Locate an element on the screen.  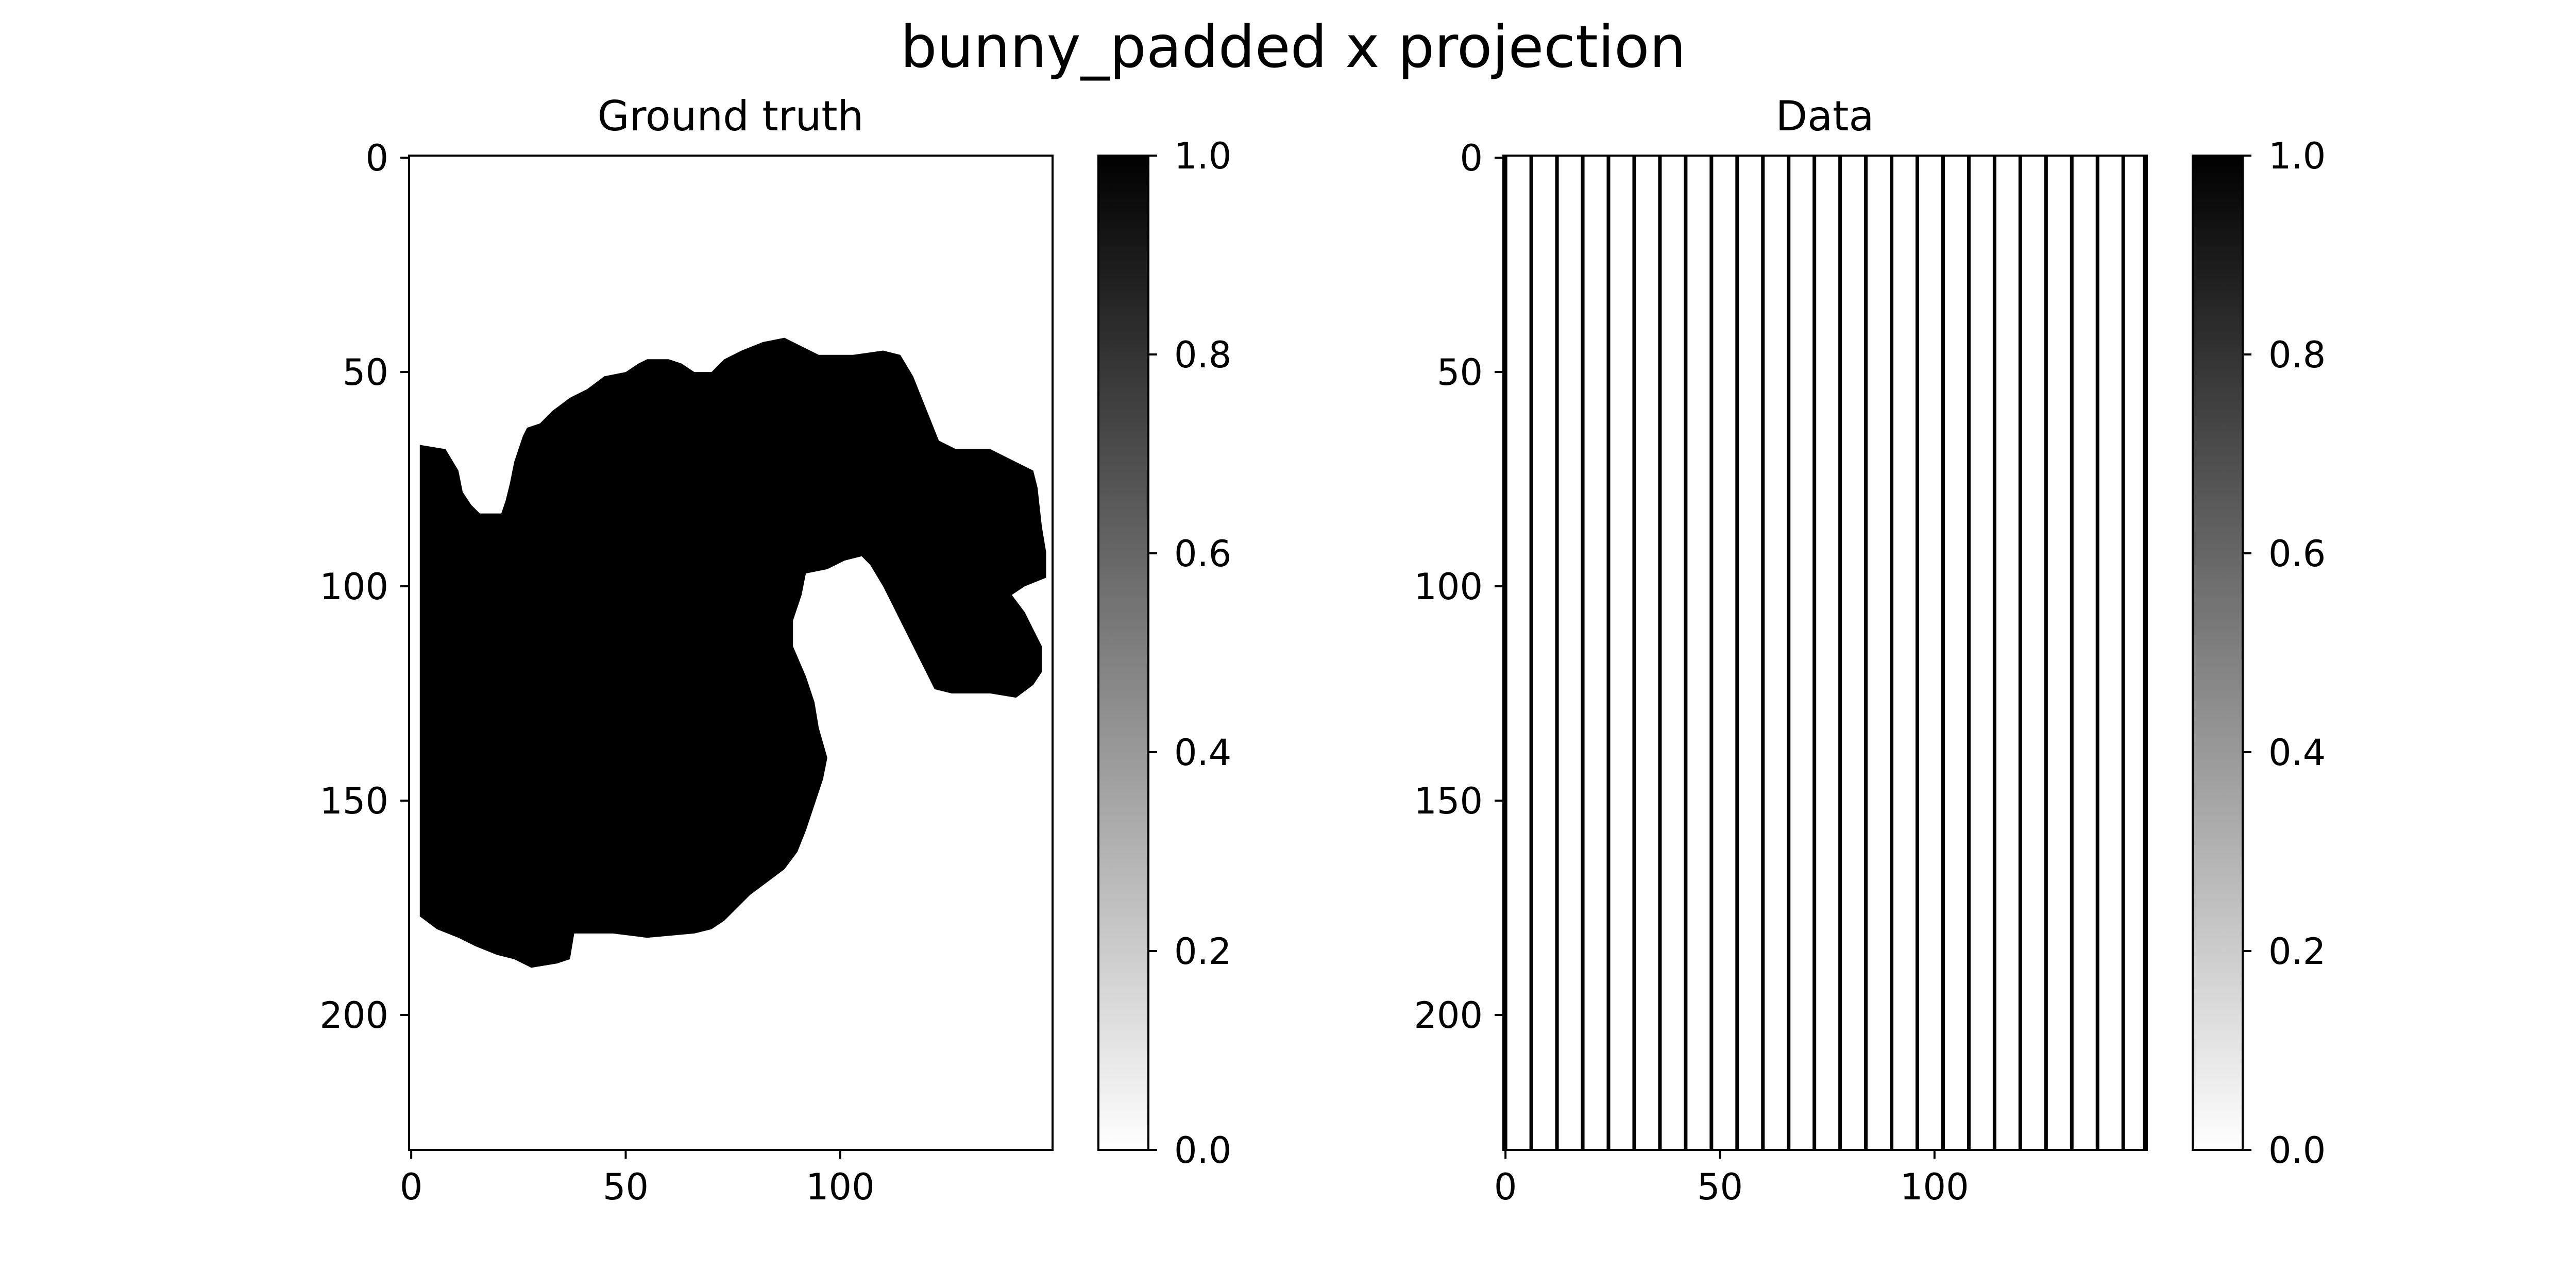
ground-truth-filled-region is located at coordinates (732, 652).